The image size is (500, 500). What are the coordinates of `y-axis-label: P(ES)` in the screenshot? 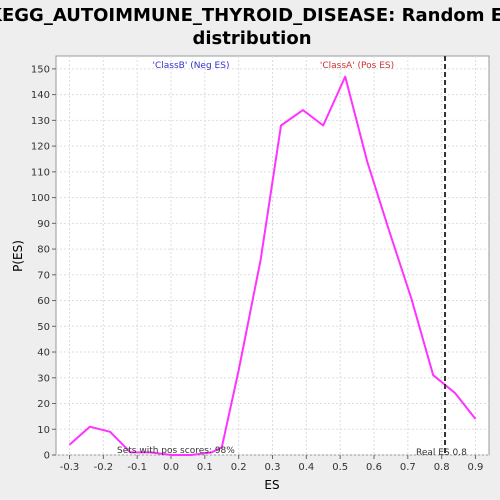 It's located at (18, 256).